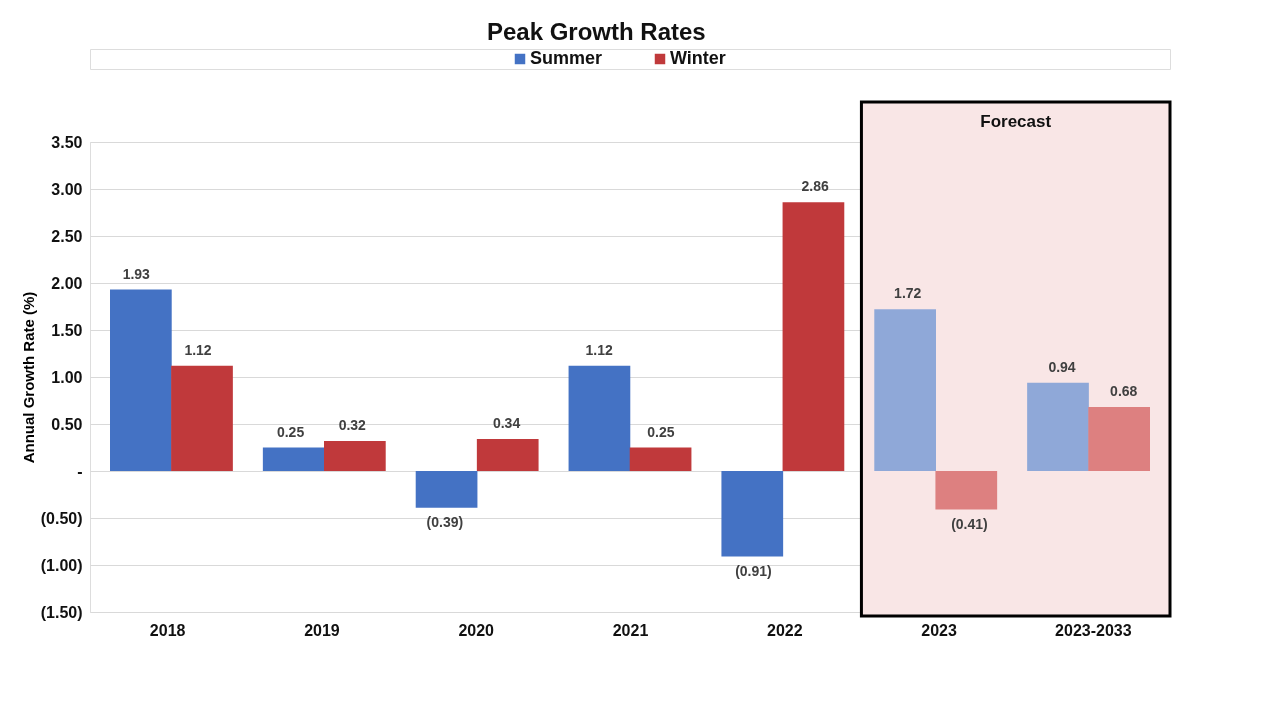  What do you see at coordinates (67, 377) in the screenshot?
I see `y-tick-label: 1.00` at bounding box center [67, 377].